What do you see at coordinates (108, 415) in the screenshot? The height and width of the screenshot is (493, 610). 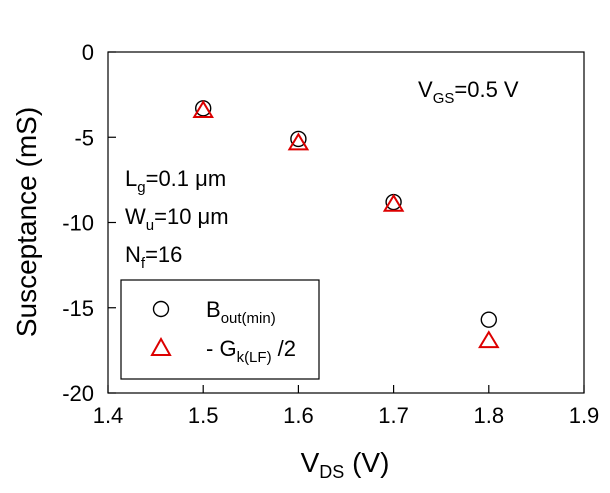 I see `x-tick-label: 1.4` at bounding box center [108, 415].